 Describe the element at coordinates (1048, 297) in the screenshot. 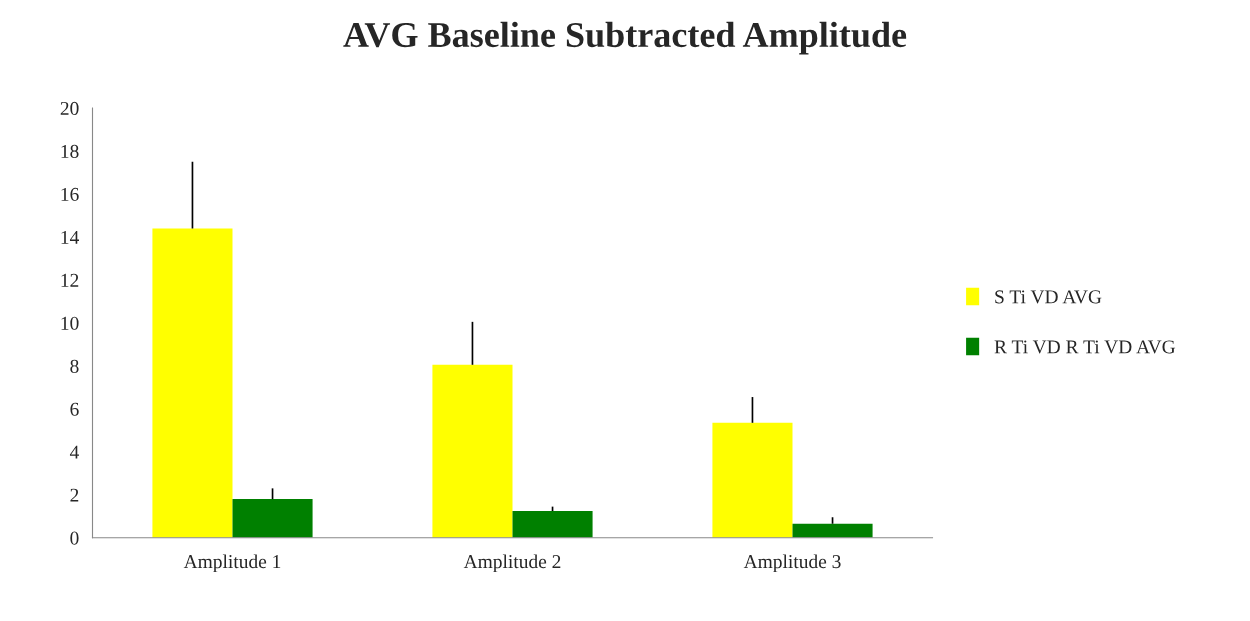

I see `legend-label: S Ti VD AVG` at that location.